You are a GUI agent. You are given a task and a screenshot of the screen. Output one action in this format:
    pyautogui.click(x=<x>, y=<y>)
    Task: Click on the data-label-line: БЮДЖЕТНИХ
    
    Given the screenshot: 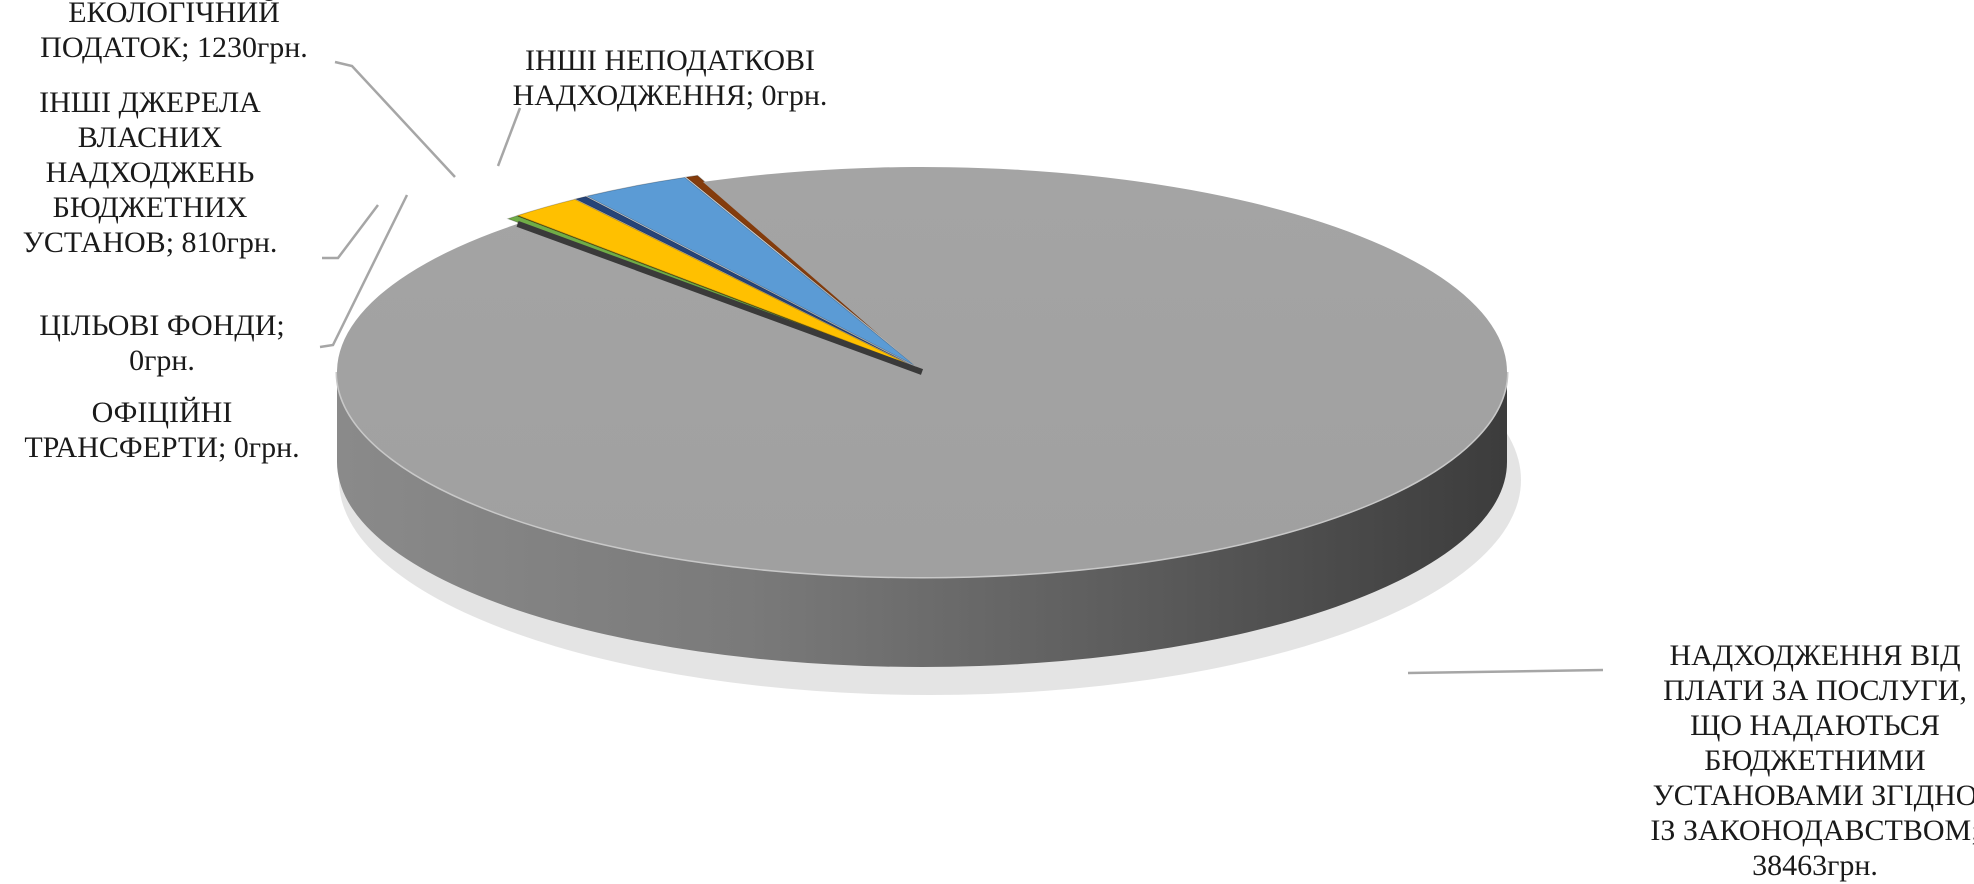 What is the action you would take?
    pyautogui.click(x=150, y=207)
    